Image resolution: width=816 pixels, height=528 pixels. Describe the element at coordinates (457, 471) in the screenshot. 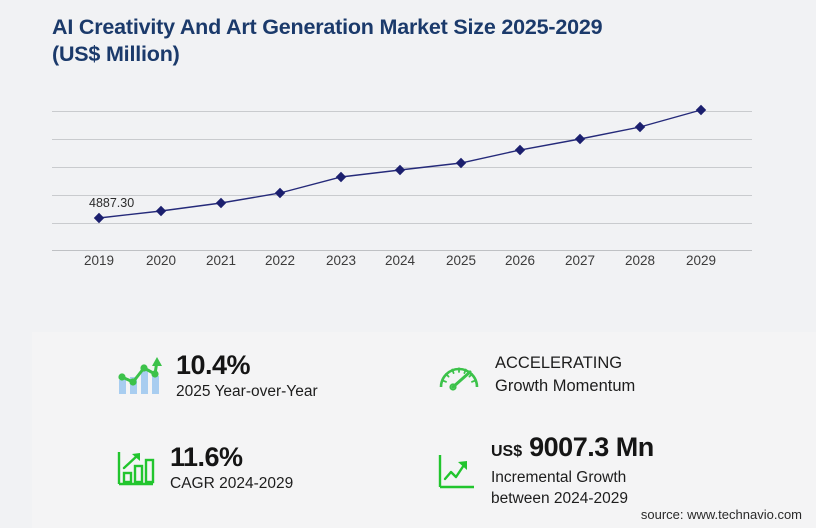

I see `line-growth-icon` at that location.